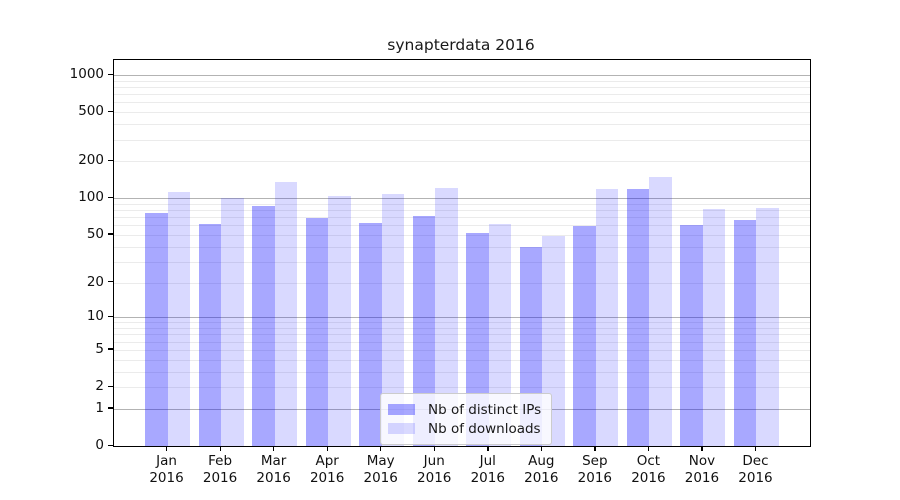  I want to click on bar-distinct-ips-jun, so click(424, 330).